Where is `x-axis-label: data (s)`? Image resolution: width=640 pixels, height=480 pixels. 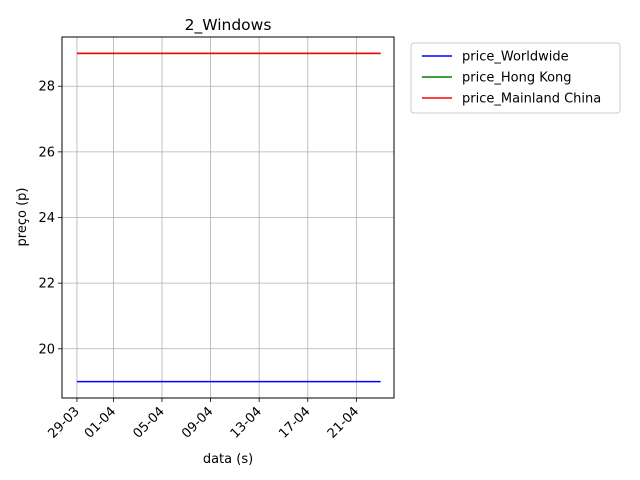
x-axis-label: data (s) is located at coordinates (228, 459).